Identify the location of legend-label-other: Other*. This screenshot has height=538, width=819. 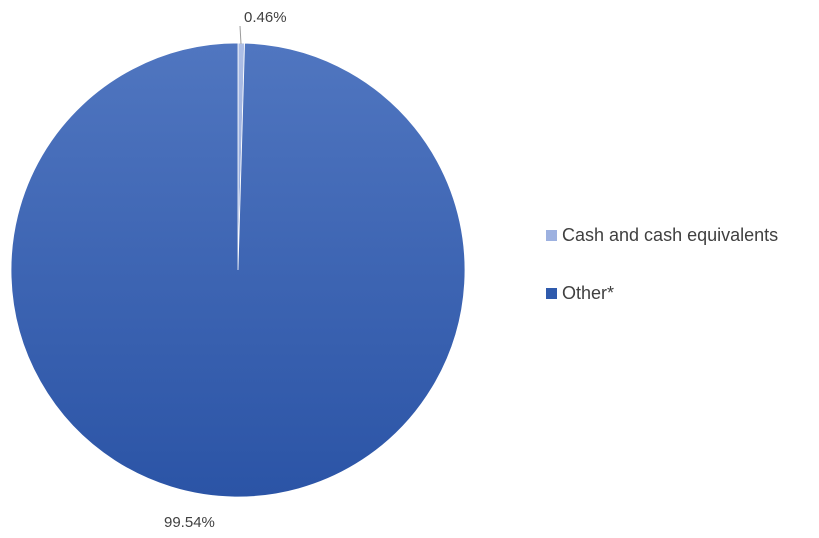
(588, 292).